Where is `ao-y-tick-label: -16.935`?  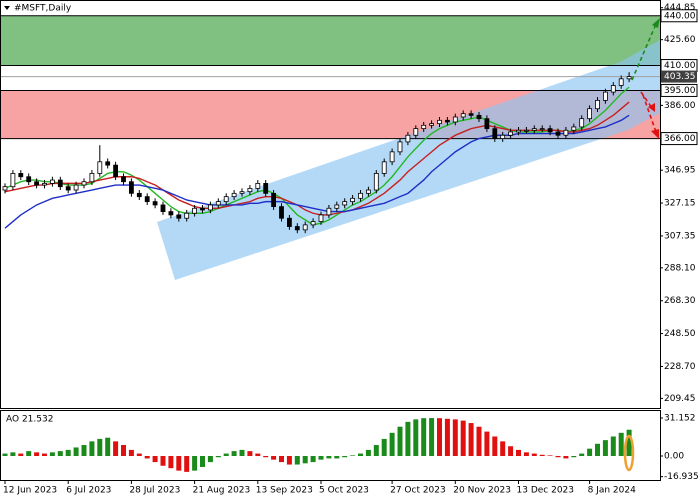
ao-y-tick-label: -16.935 is located at coordinates (681, 477).